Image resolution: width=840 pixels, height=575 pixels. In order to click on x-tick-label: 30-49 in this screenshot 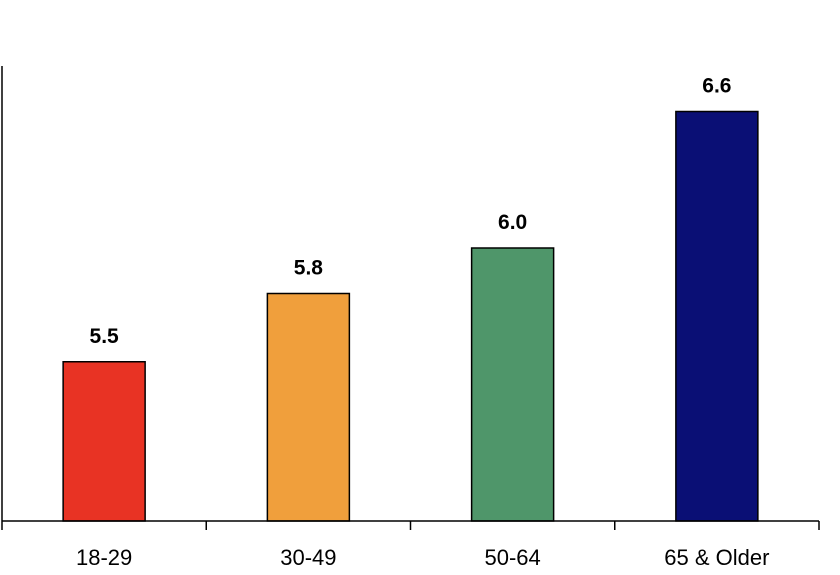, I will do `click(308, 557)`.